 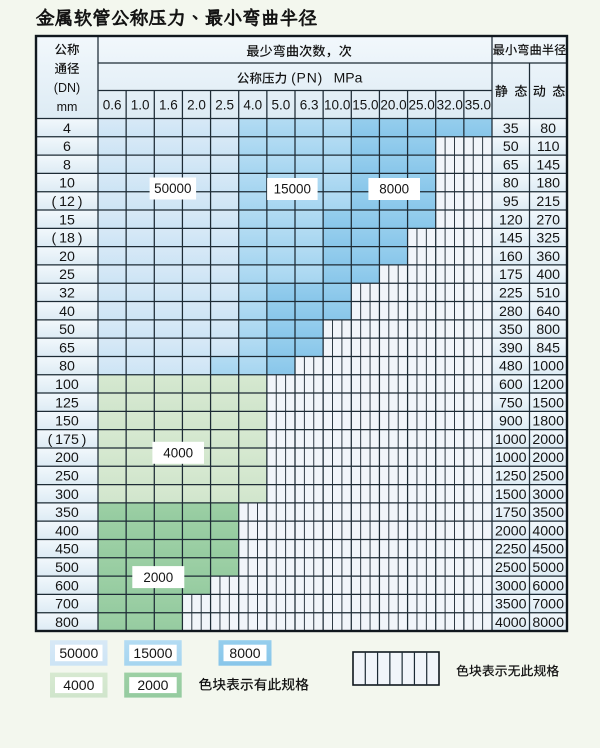 What do you see at coordinates (67, 107) in the screenshot?
I see `svg-text: mm` at bounding box center [67, 107].